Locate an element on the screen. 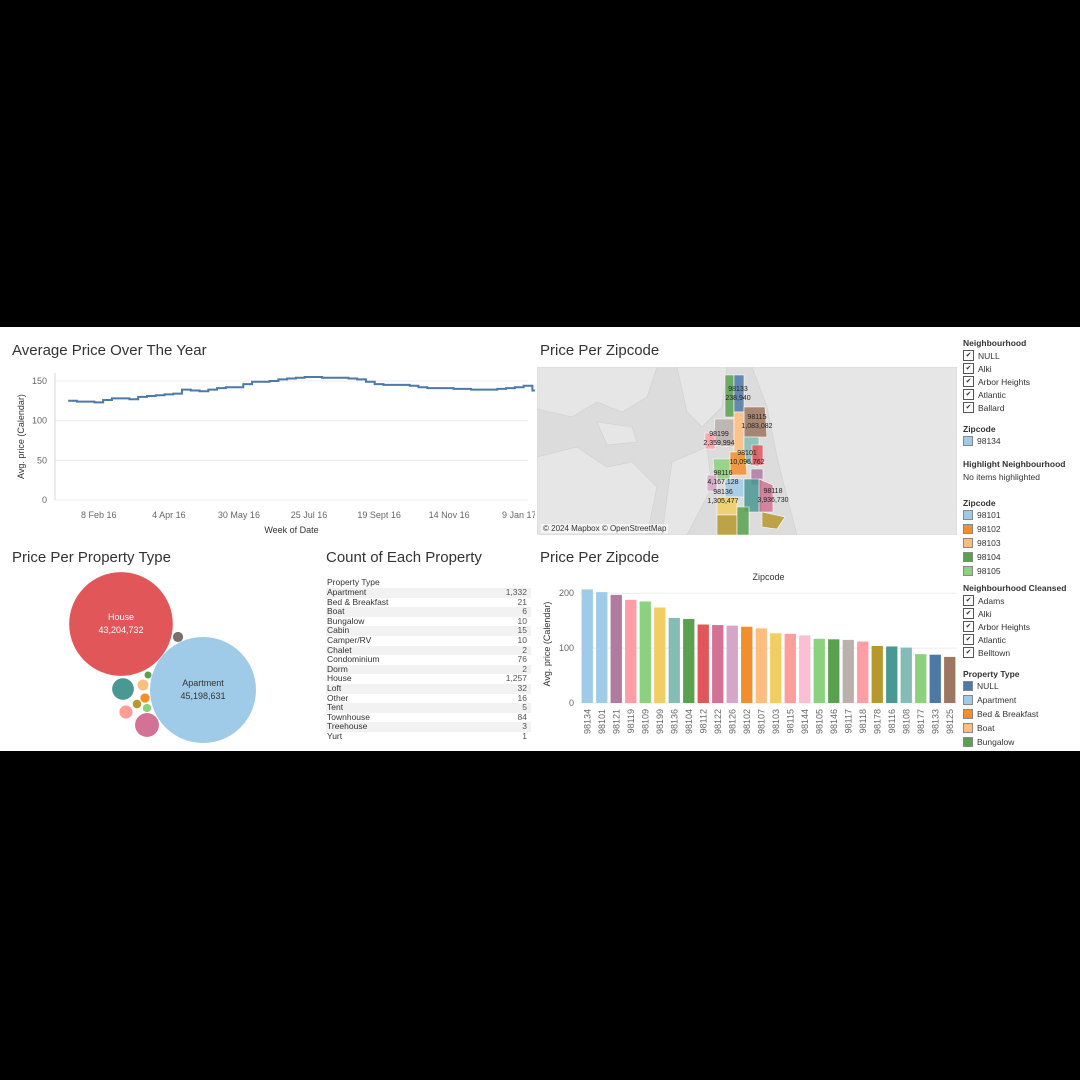 Image resolution: width=1080 pixels, height=1080 pixels. table-row: Treehouse 3 is located at coordinates (428, 727).